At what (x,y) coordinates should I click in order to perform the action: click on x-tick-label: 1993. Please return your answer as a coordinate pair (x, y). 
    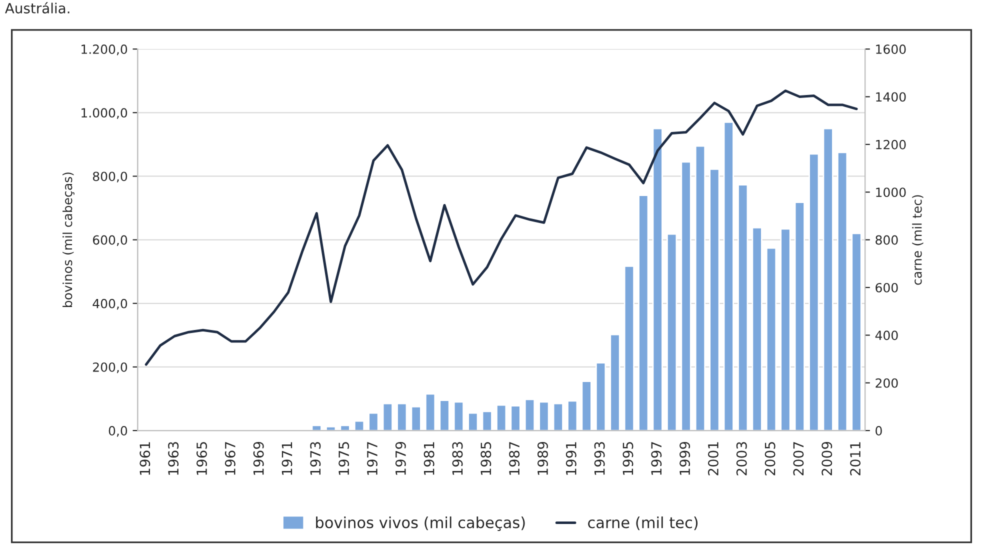
    Looking at the image, I should click on (599, 458).